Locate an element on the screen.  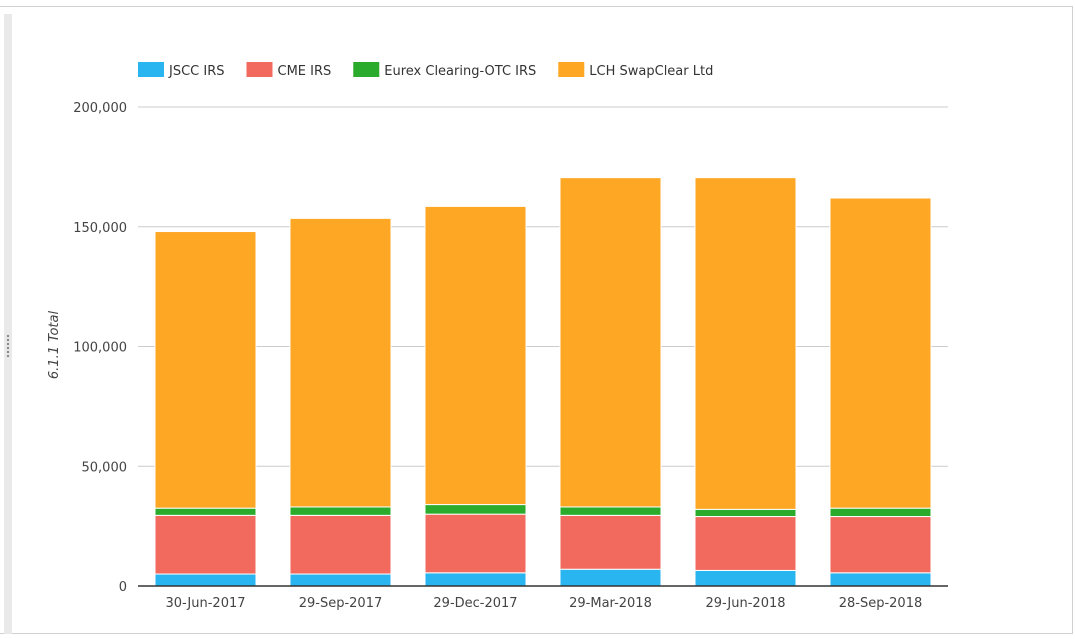
legend-label: LCH SwapClear Ltd is located at coordinates (651, 71).